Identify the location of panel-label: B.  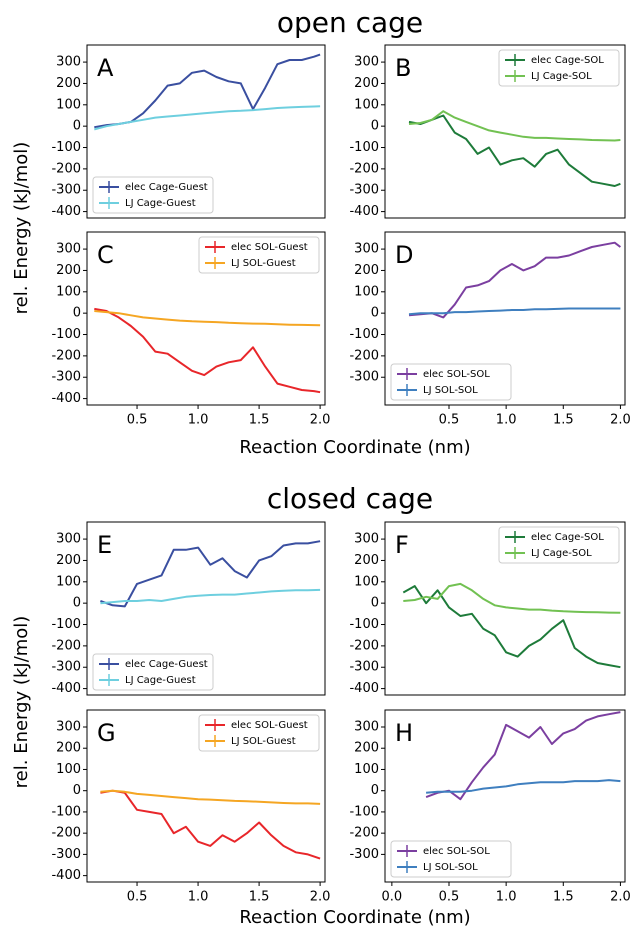
(403, 68).